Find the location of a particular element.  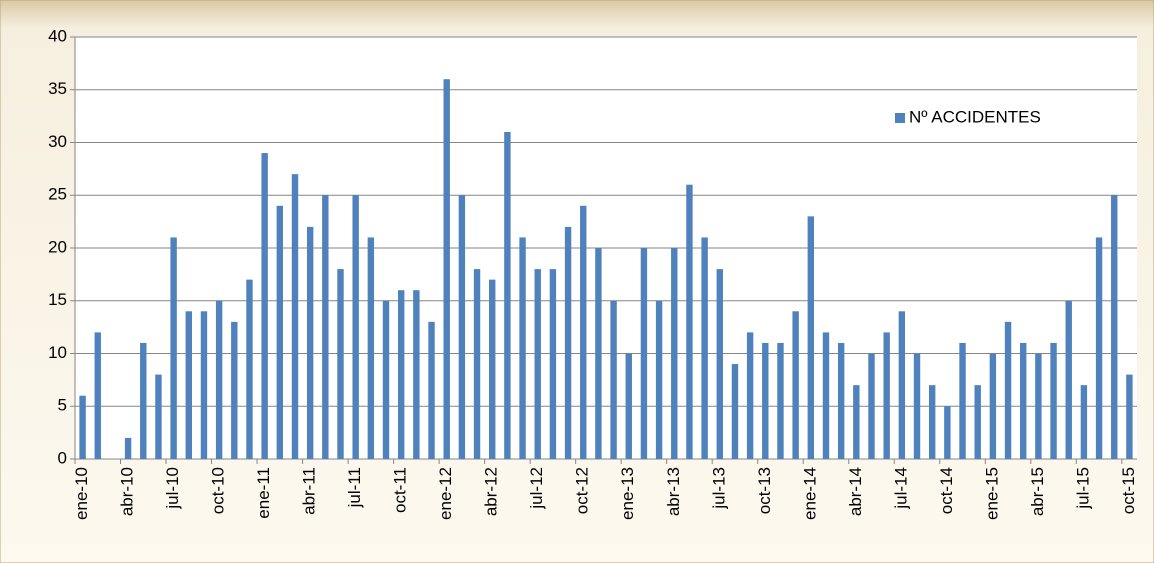

x-tick-label: oct-12 is located at coordinates (582, 490).